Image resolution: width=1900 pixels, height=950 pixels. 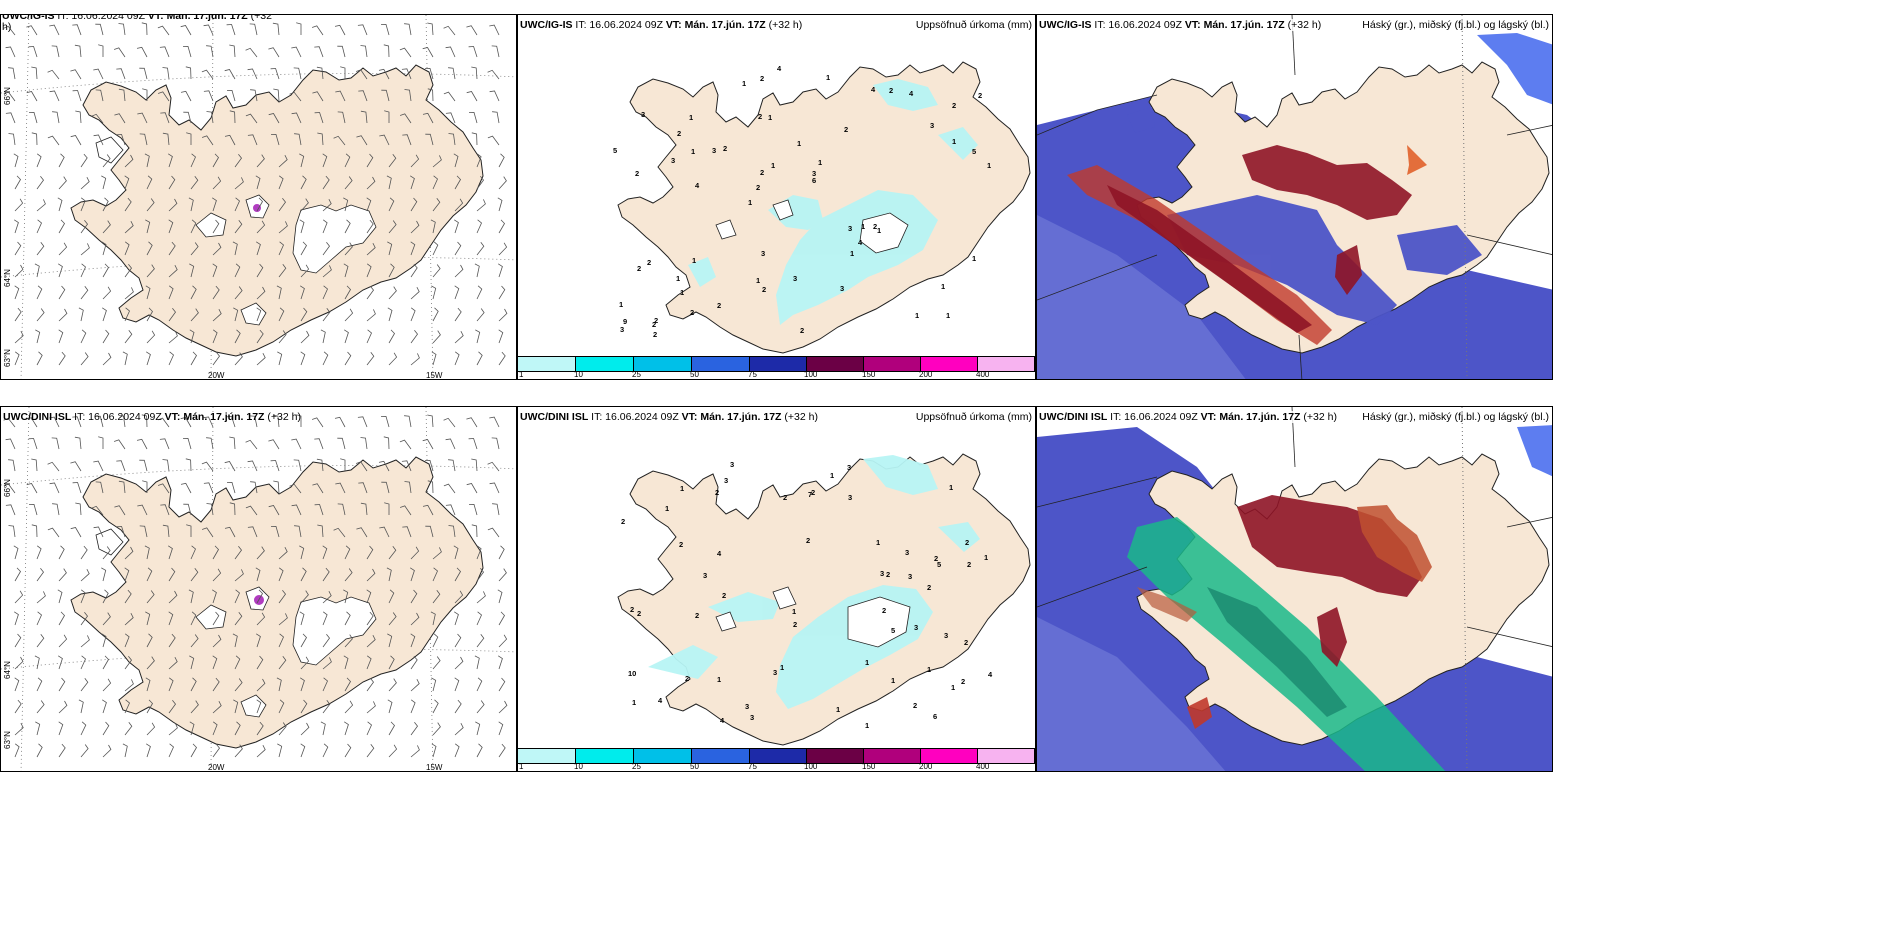 What do you see at coordinates (37, 417) in the screenshot?
I see `title-model: UWC/DINI ISL` at bounding box center [37, 417].